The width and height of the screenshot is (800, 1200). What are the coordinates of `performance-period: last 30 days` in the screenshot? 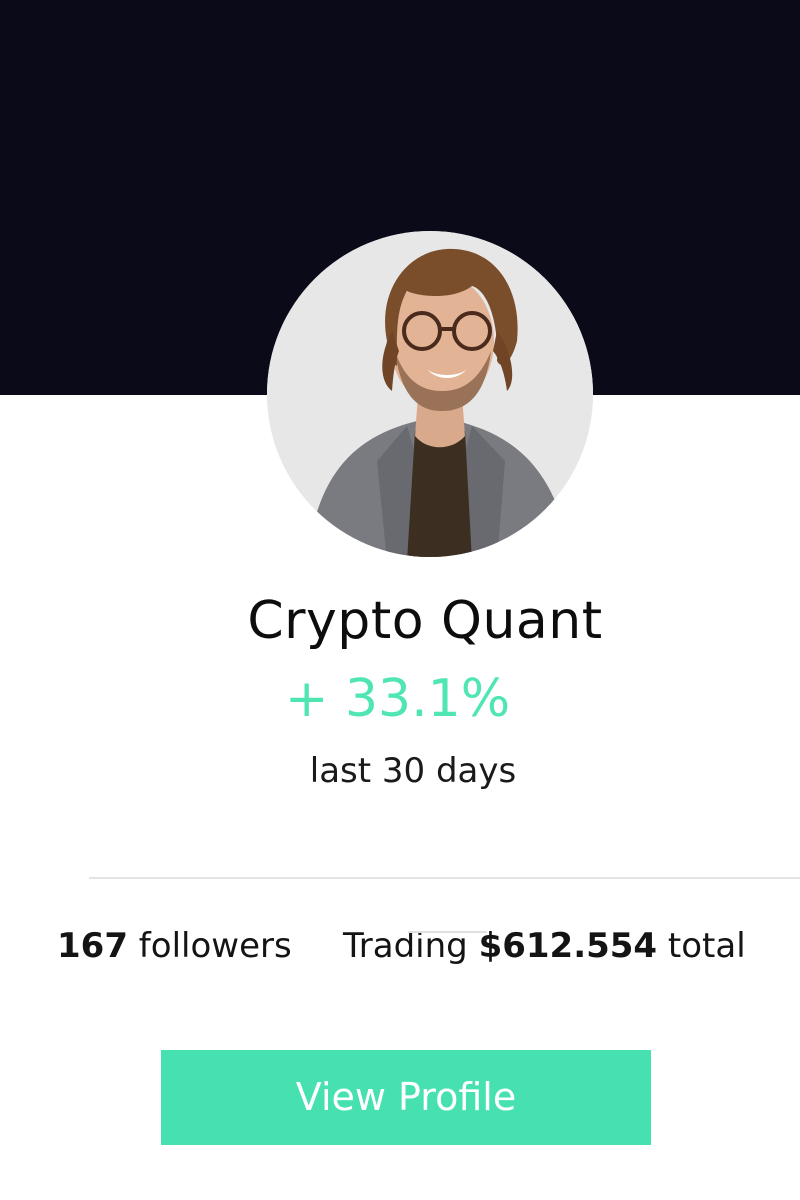 It's located at (413, 771).